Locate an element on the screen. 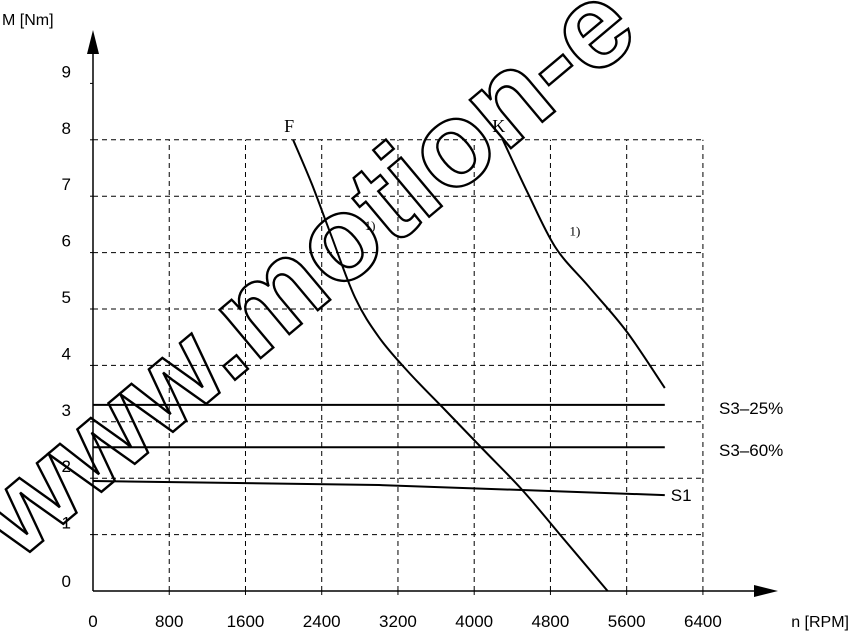 The height and width of the screenshot is (635, 852). y-tick-label: 4 is located at coordinates (66, 353).